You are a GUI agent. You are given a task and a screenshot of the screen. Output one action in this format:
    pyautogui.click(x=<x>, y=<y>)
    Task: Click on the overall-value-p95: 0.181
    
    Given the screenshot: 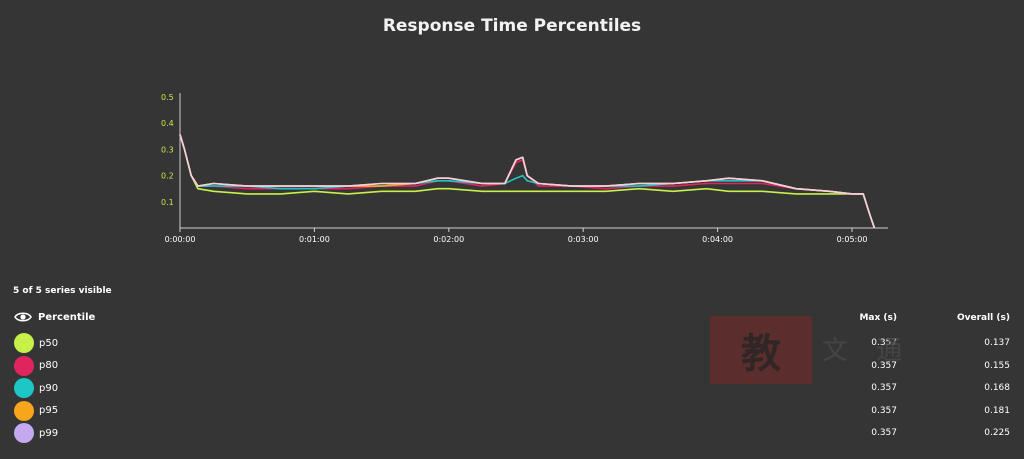 What is the action you would take?
    pyautogui.click(x=997, y=410)
    